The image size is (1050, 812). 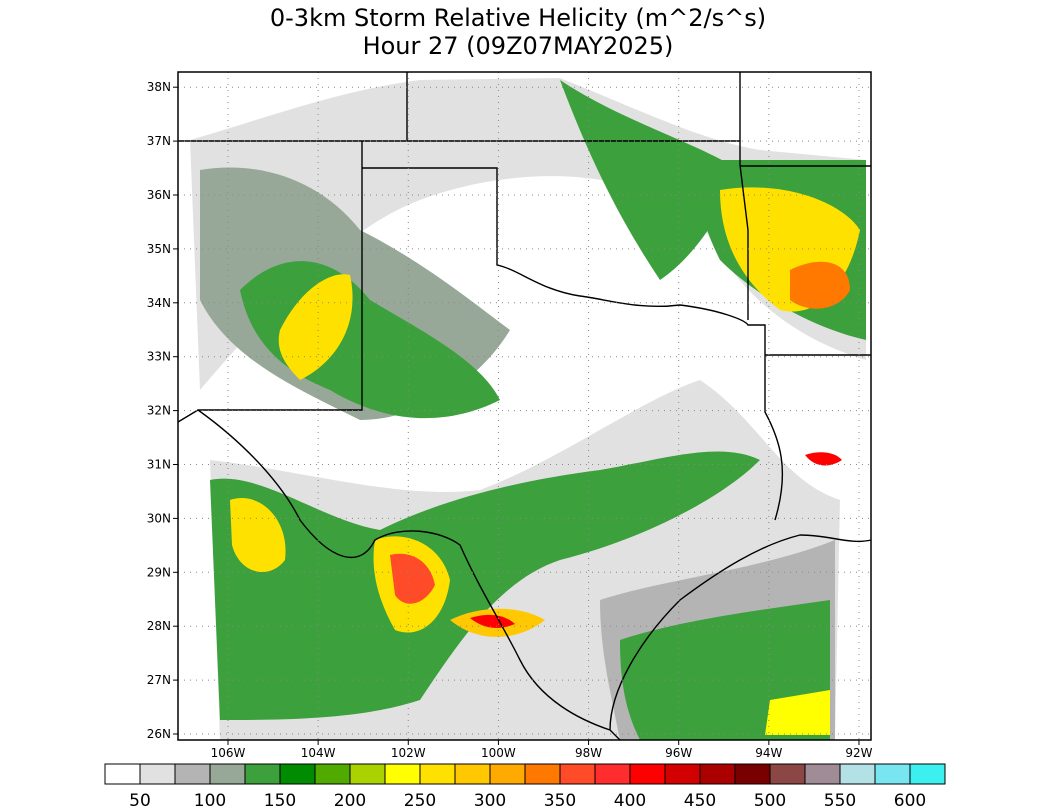 I want to click on lat-label: 37N, so click(x=159, y=141).